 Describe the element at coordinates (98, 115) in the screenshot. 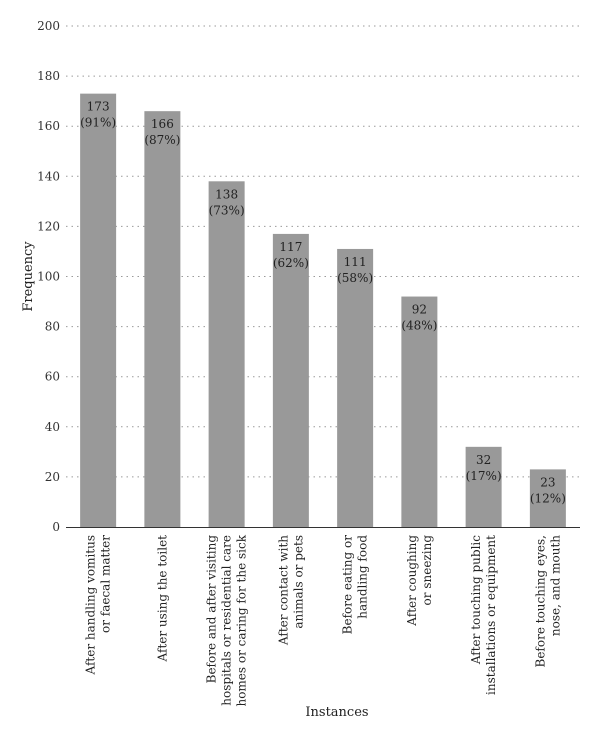

I see `data-label: 173 (91%)` at that location.